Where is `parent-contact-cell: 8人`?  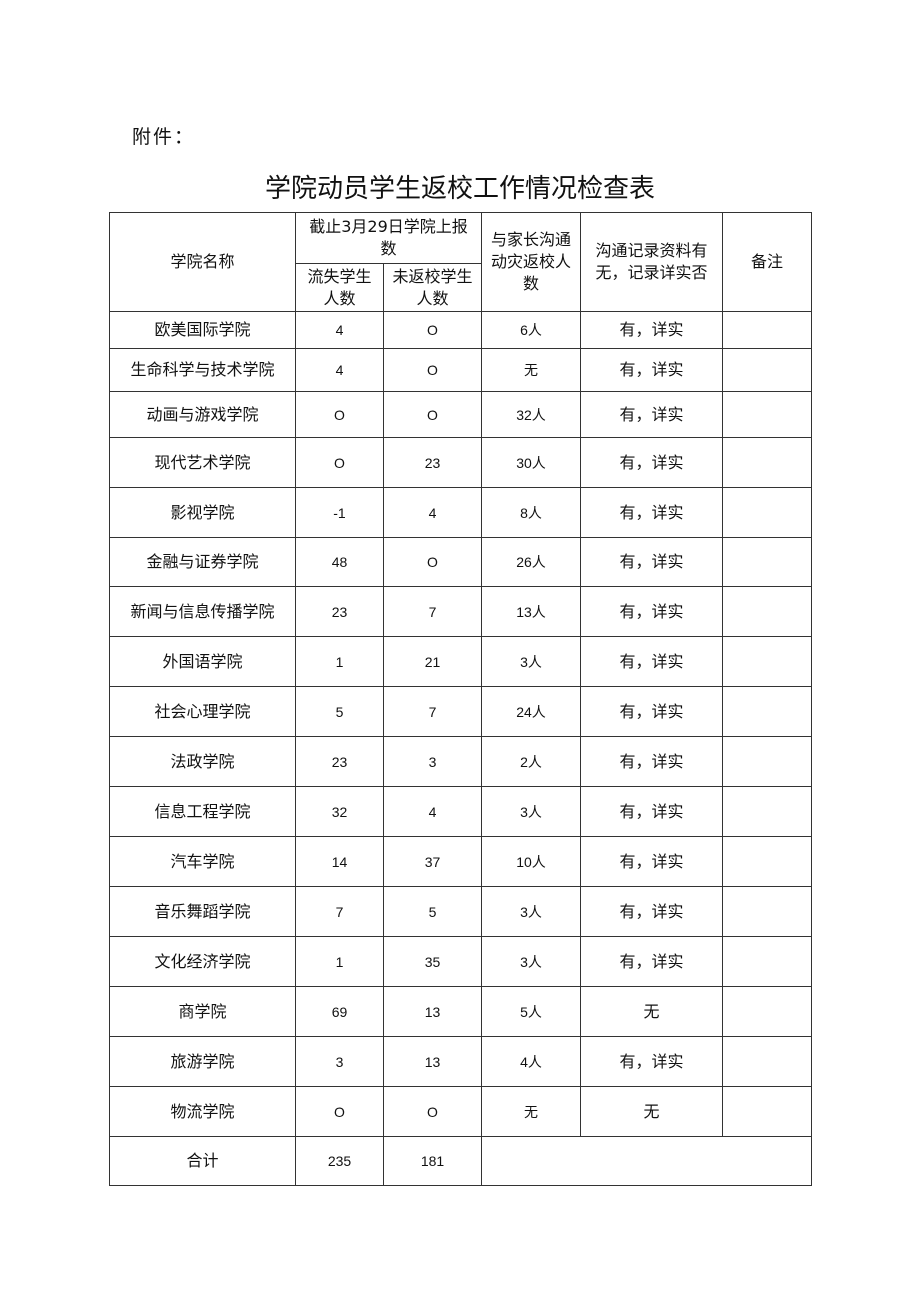 parent-contact-cell: 8人 is located at coordinates (531, 512).